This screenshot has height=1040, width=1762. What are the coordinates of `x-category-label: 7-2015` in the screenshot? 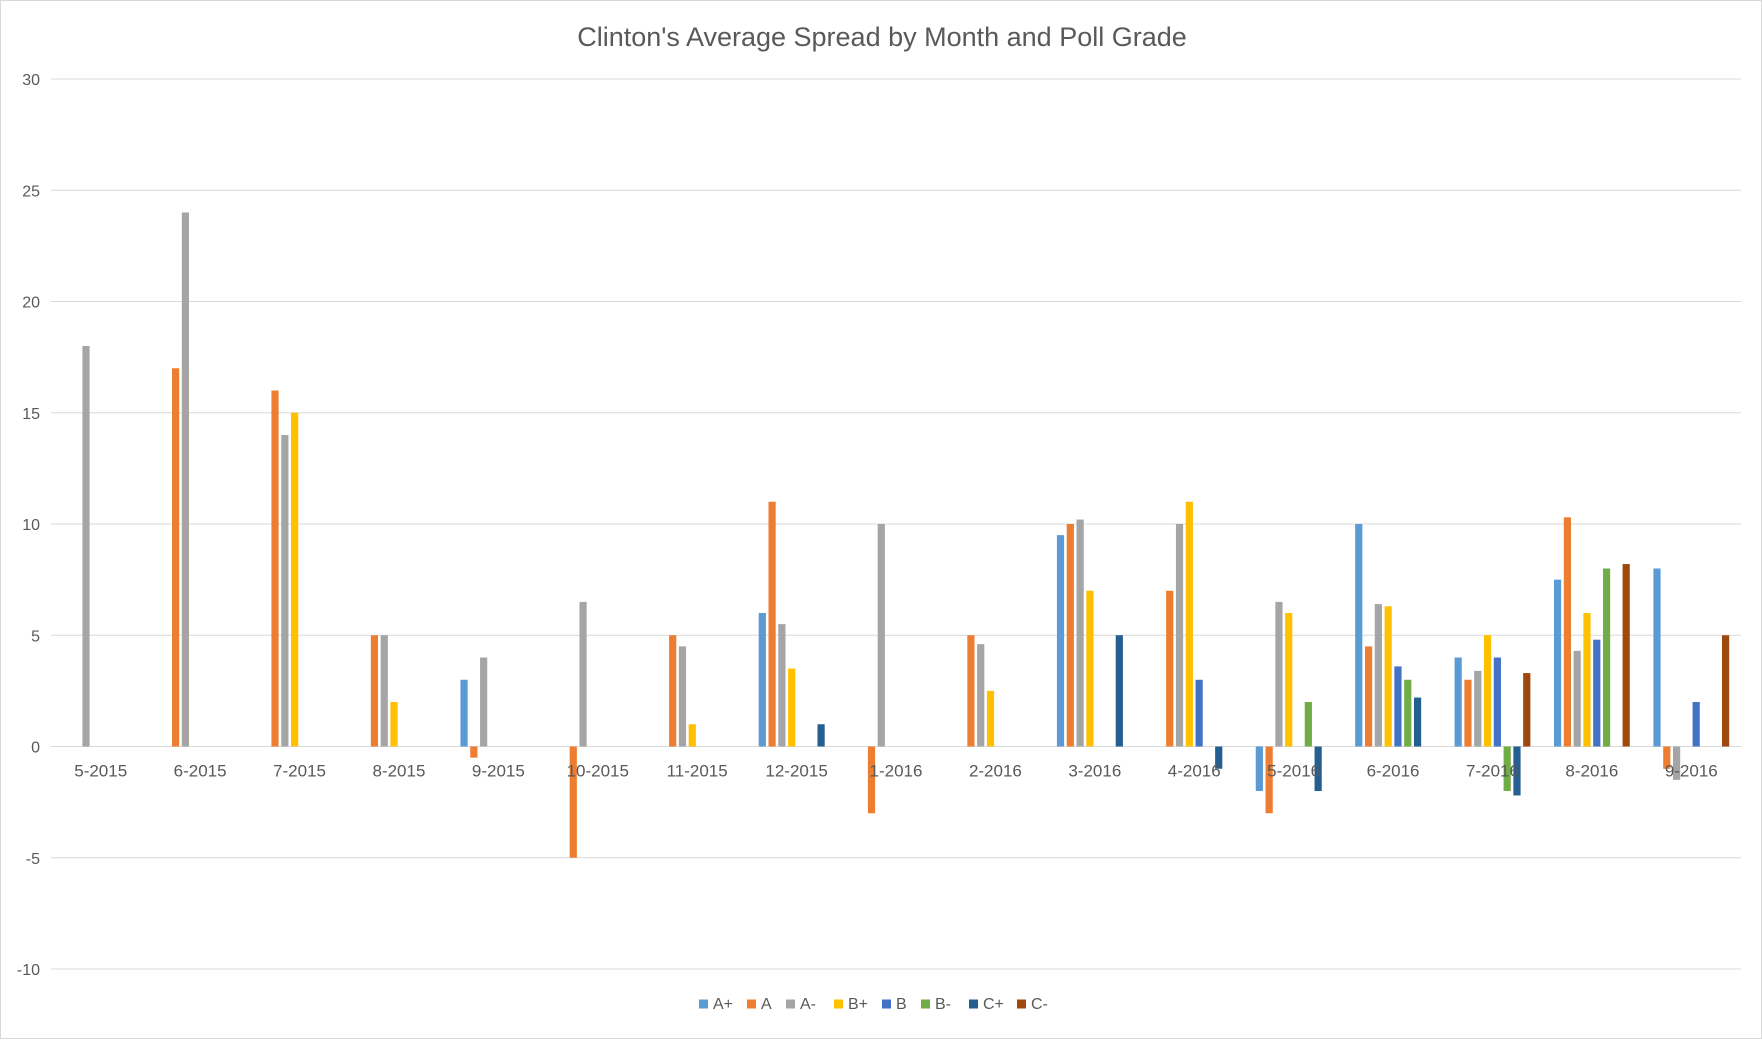 It's located at (299, 771).